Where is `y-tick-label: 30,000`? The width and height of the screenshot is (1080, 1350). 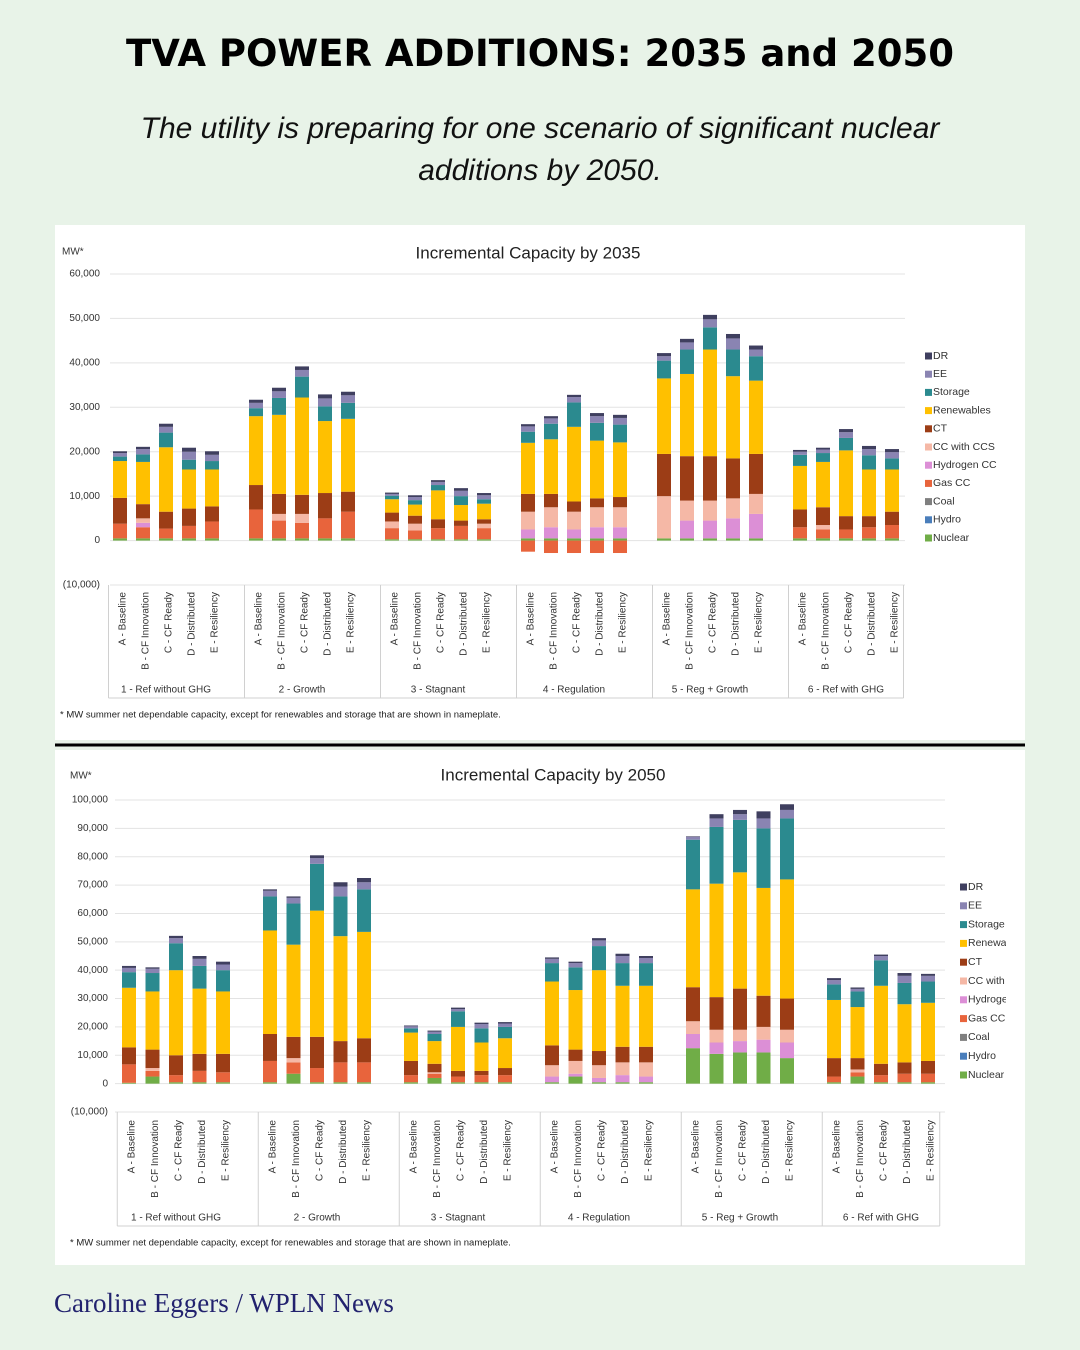 y-tick-label: 30,000 is located at coordinates (92, 998).